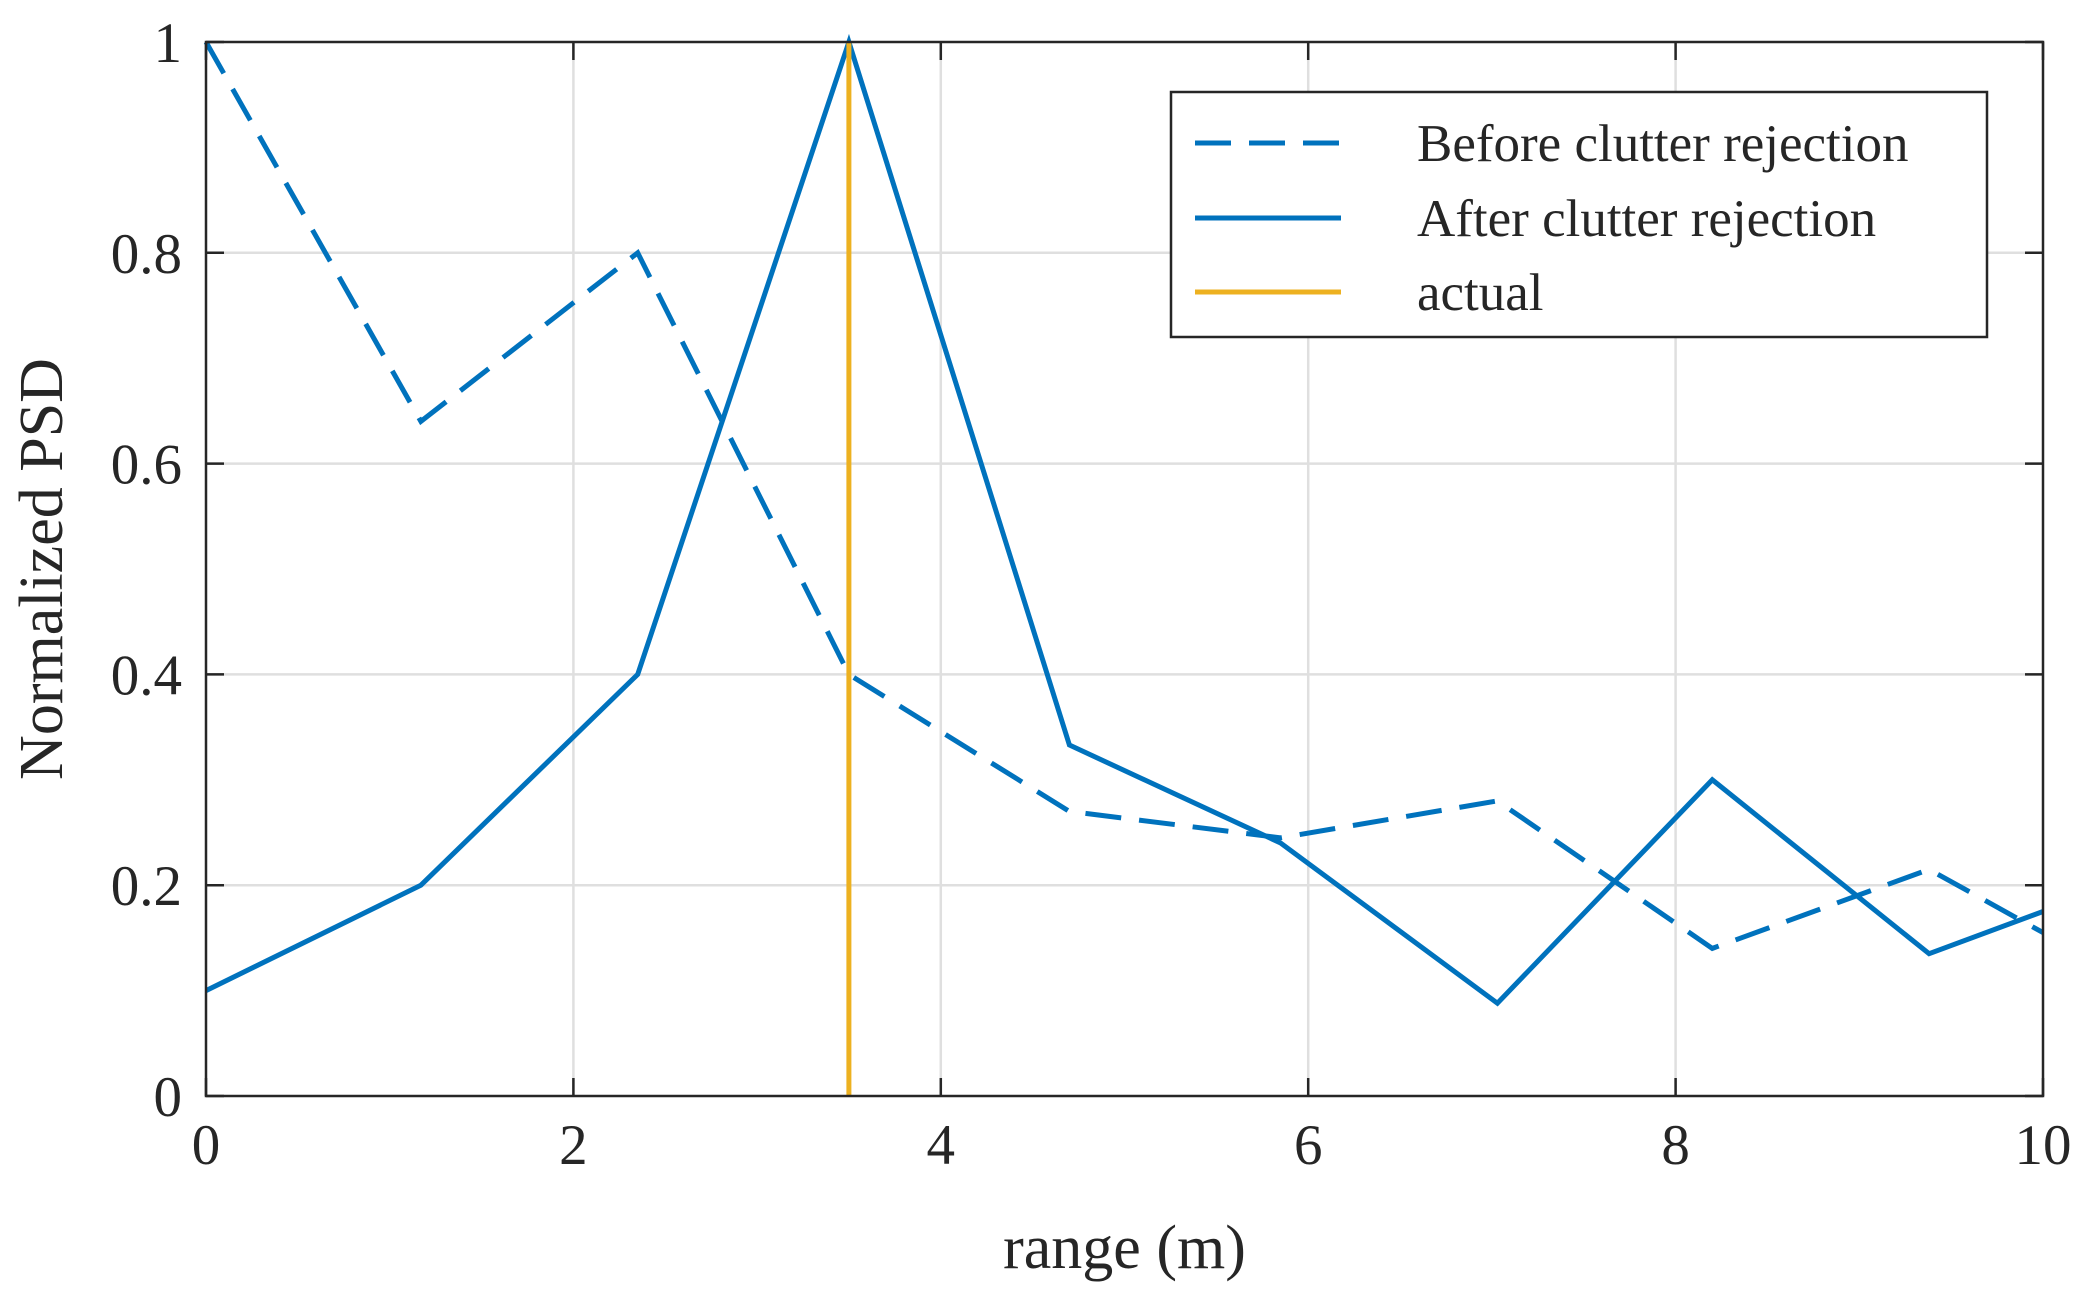  What do you see at coordinates (1124, 1248) in the screenshot?
I see `x-axis-label: range (m)` at bounding box center [1124, 1248].